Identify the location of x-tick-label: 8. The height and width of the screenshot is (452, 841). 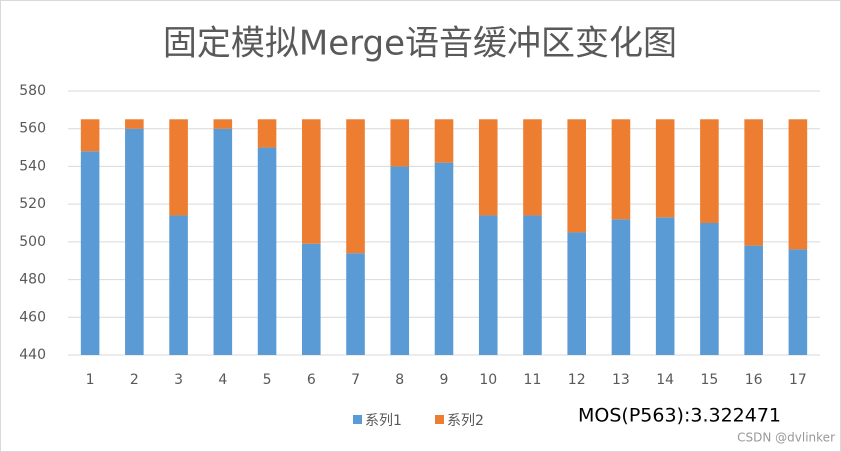
(399, 380).